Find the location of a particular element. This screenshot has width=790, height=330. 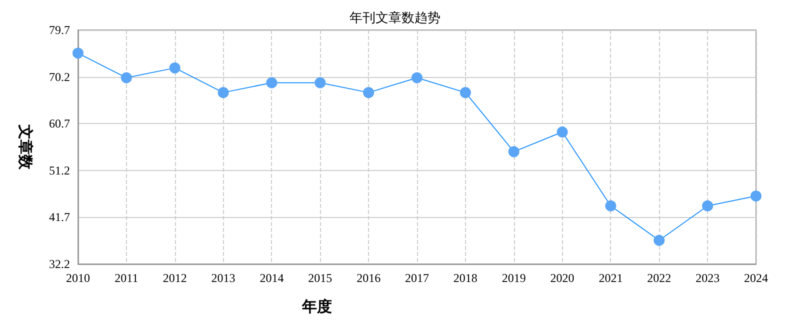

x-tick-label: 2011 is located at coordinates (126, 278).